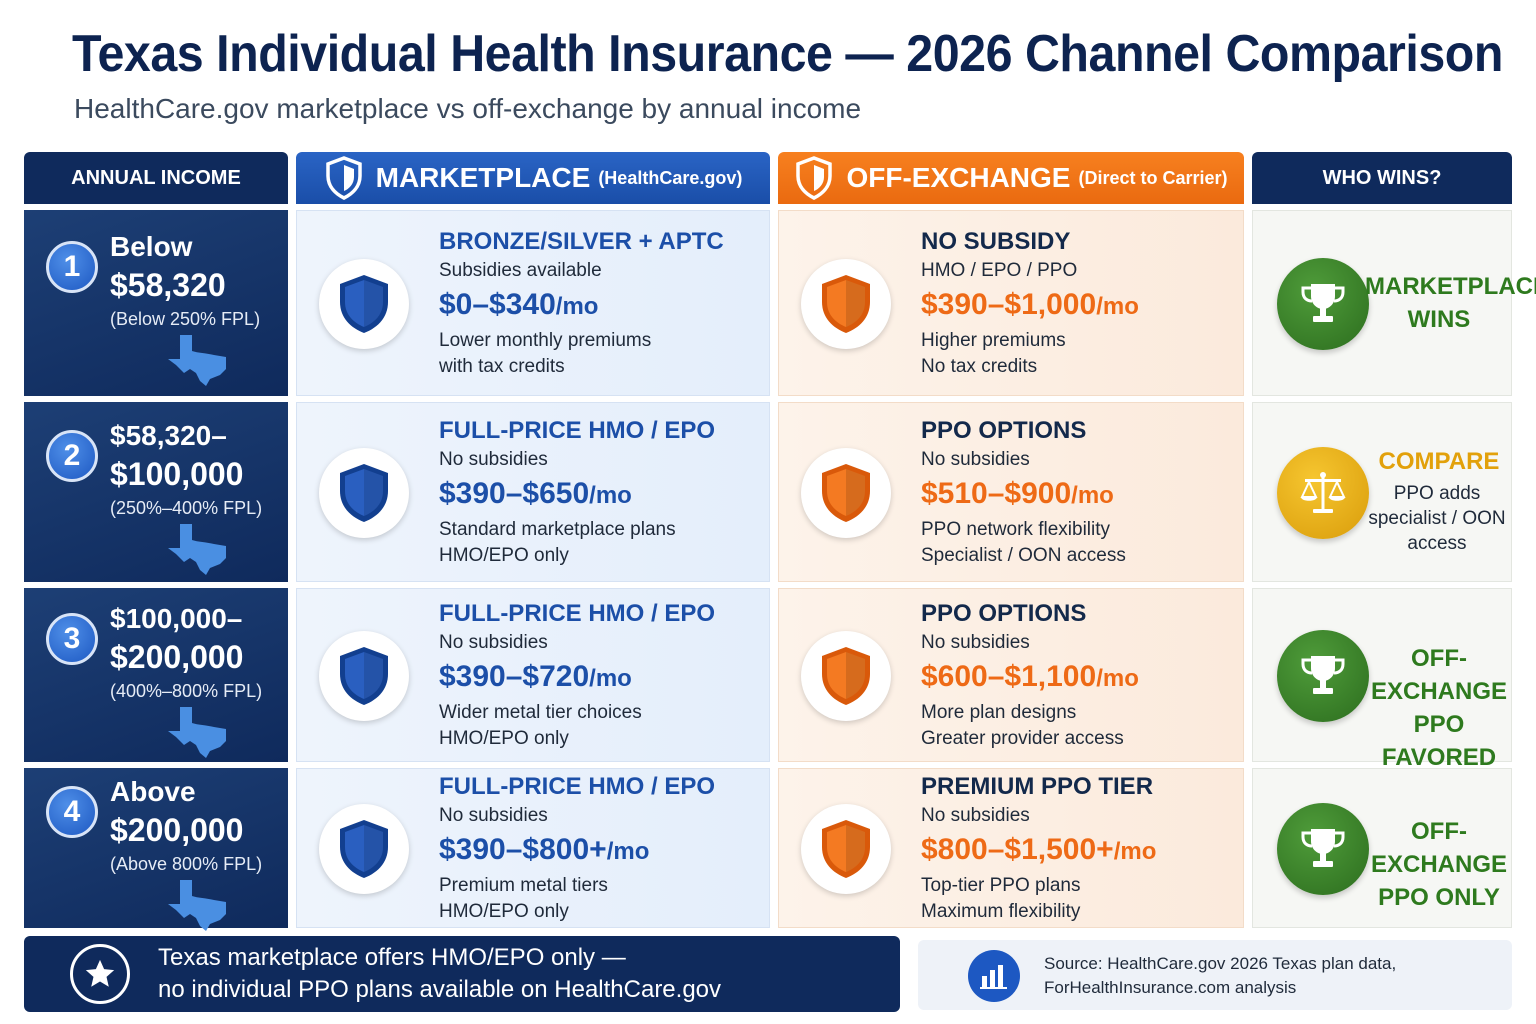 This screenshot has height=1024, width=1536. What do you see at coordinates (1439, 708) in the screenshot?
I see `winner-verdict: OFF-EXCHANGE PPO FAVORED` at bounding box center [1439, 708].